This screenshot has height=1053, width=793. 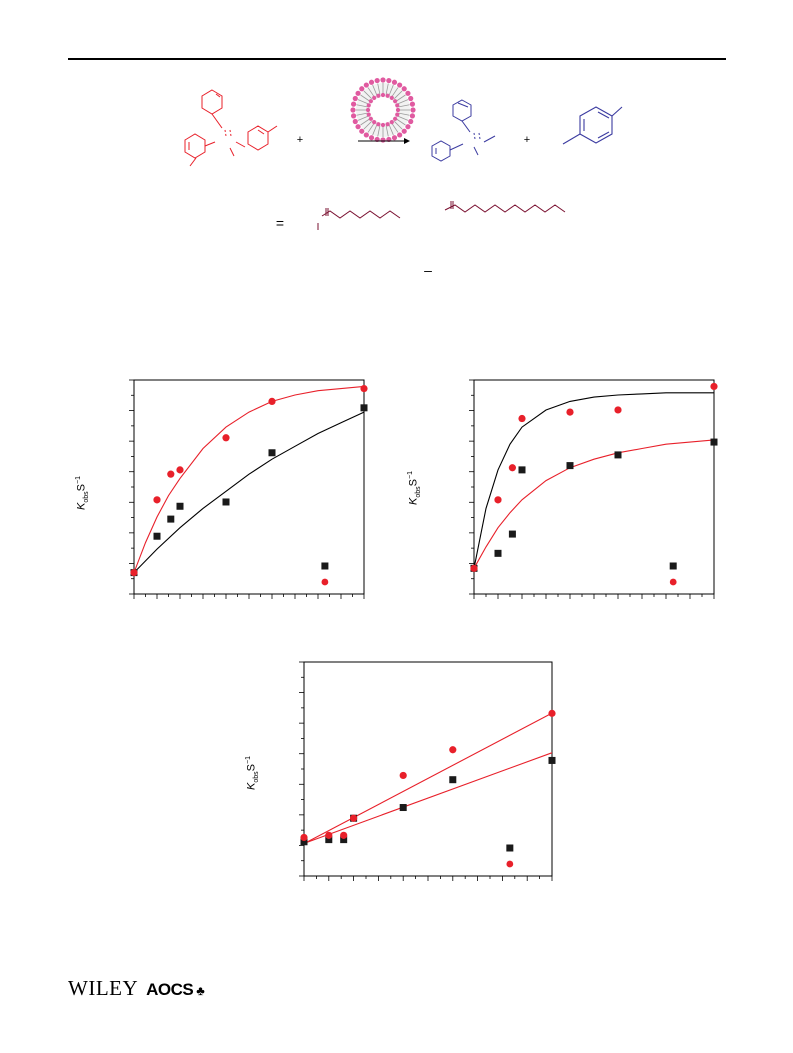 What do you see at coordinates (359, 219) in the screenshot?
I see `lipid-chain-short` at bounding box center [359, 219].